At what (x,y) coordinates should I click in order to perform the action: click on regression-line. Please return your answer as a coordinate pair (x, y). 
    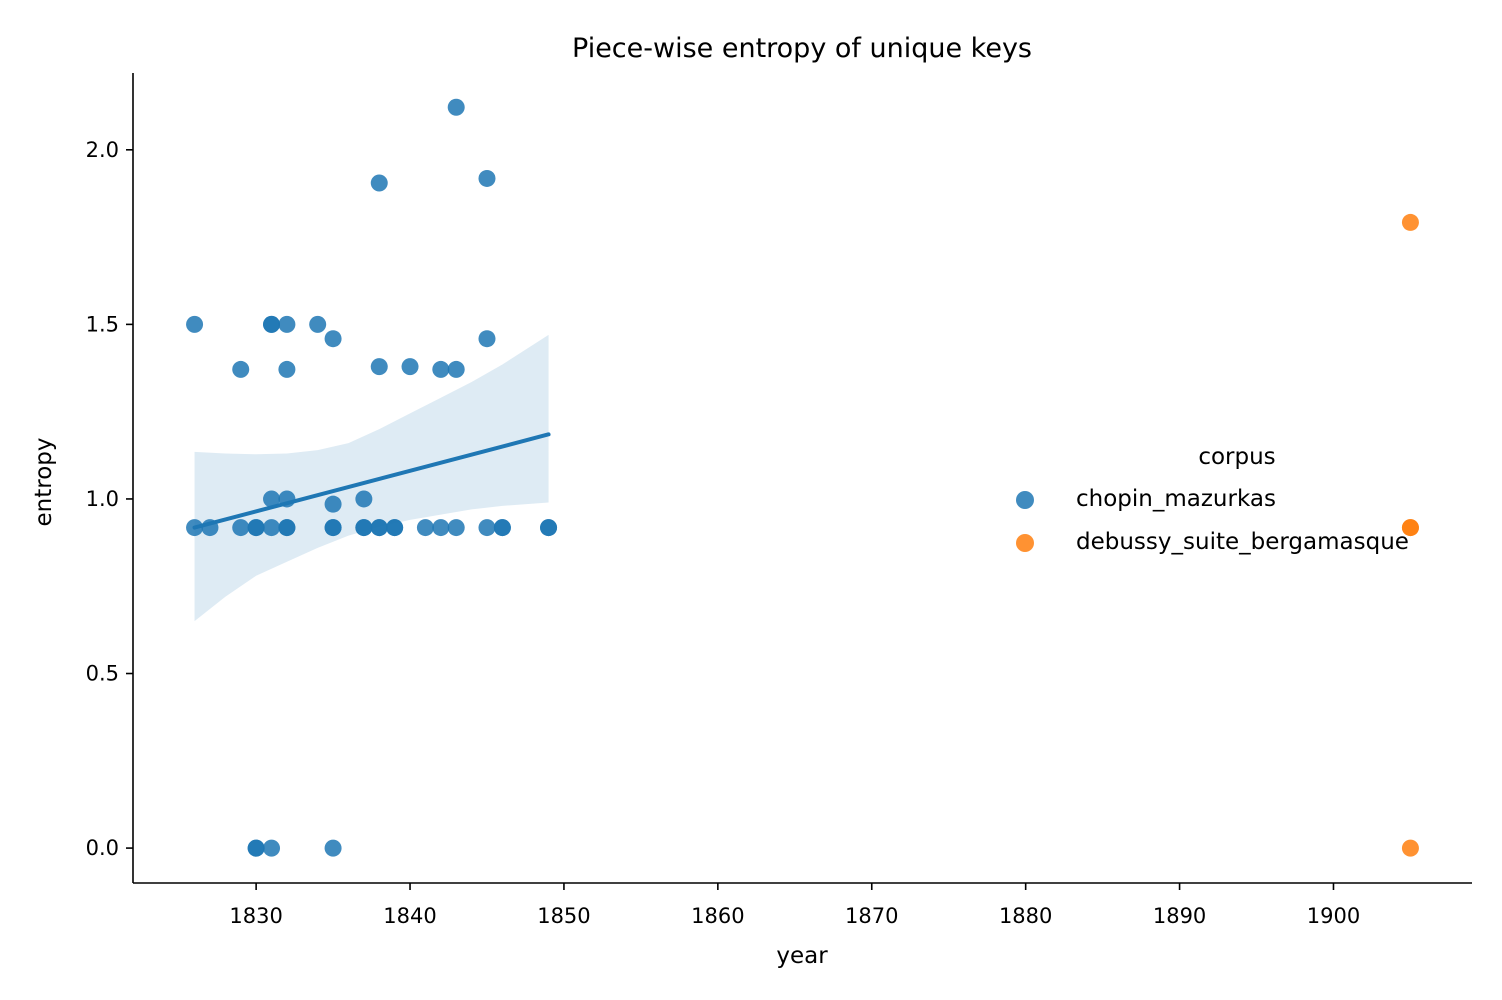
    Looking at the image, I should click on (371, 481).